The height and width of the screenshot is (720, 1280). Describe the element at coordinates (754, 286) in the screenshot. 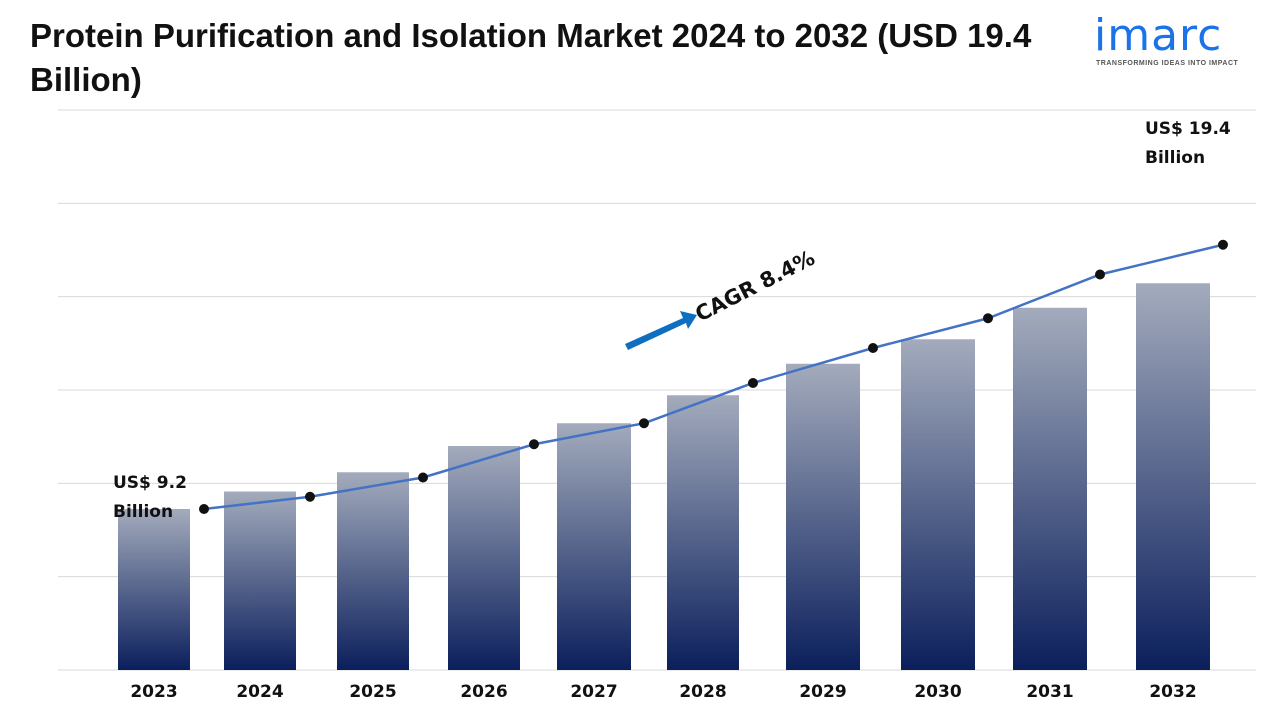

I see `cagr-label: CAGR 8.4%` at that location.